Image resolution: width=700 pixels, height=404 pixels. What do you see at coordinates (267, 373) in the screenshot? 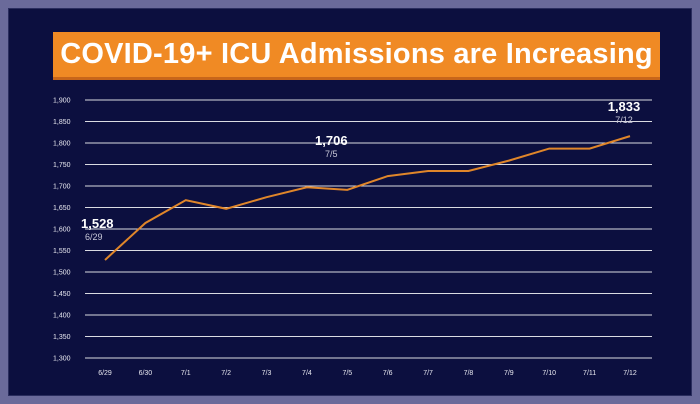
I see `x-tick-label: 7/3` at bounding box center [267, 373].